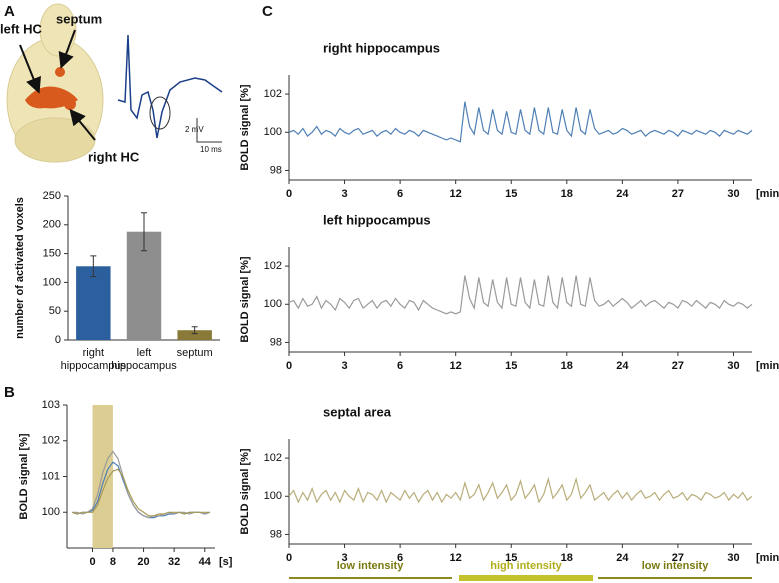  What do you see at coordinates (21, 28) in the screenshot?
I see `brain-label: left HC` at bounding box center [21, 28].